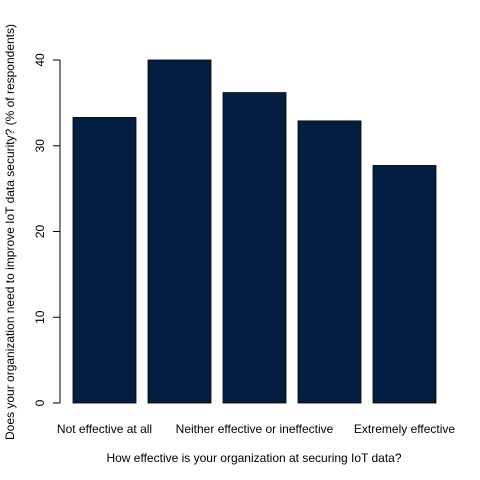 The width and height of the screenshot is (480, 480). Describe the element at coordinates (104, 429) in the screenshot. I see `x-tick-label-1: Not effective at all` at that location.